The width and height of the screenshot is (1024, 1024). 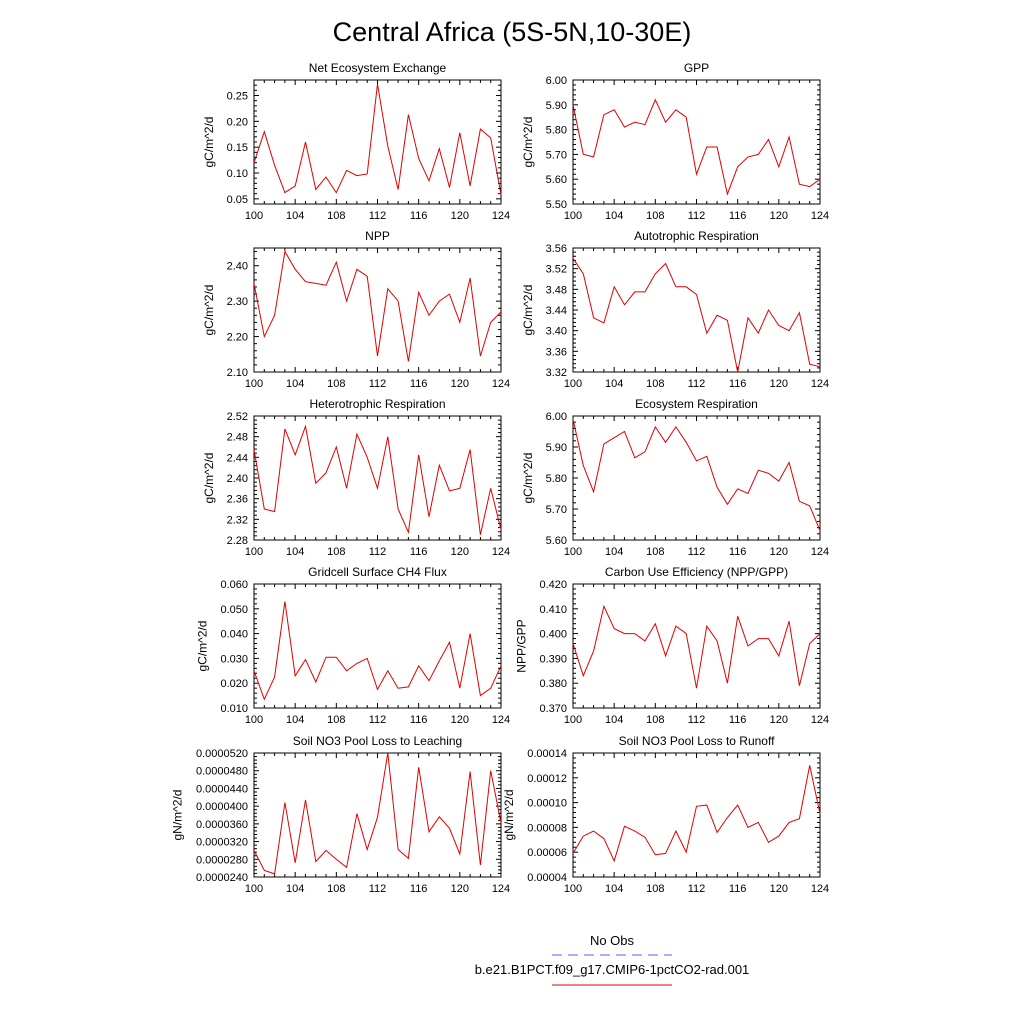 I want to click on legend-obs-label: No Obs, so click(x=612, y=940).